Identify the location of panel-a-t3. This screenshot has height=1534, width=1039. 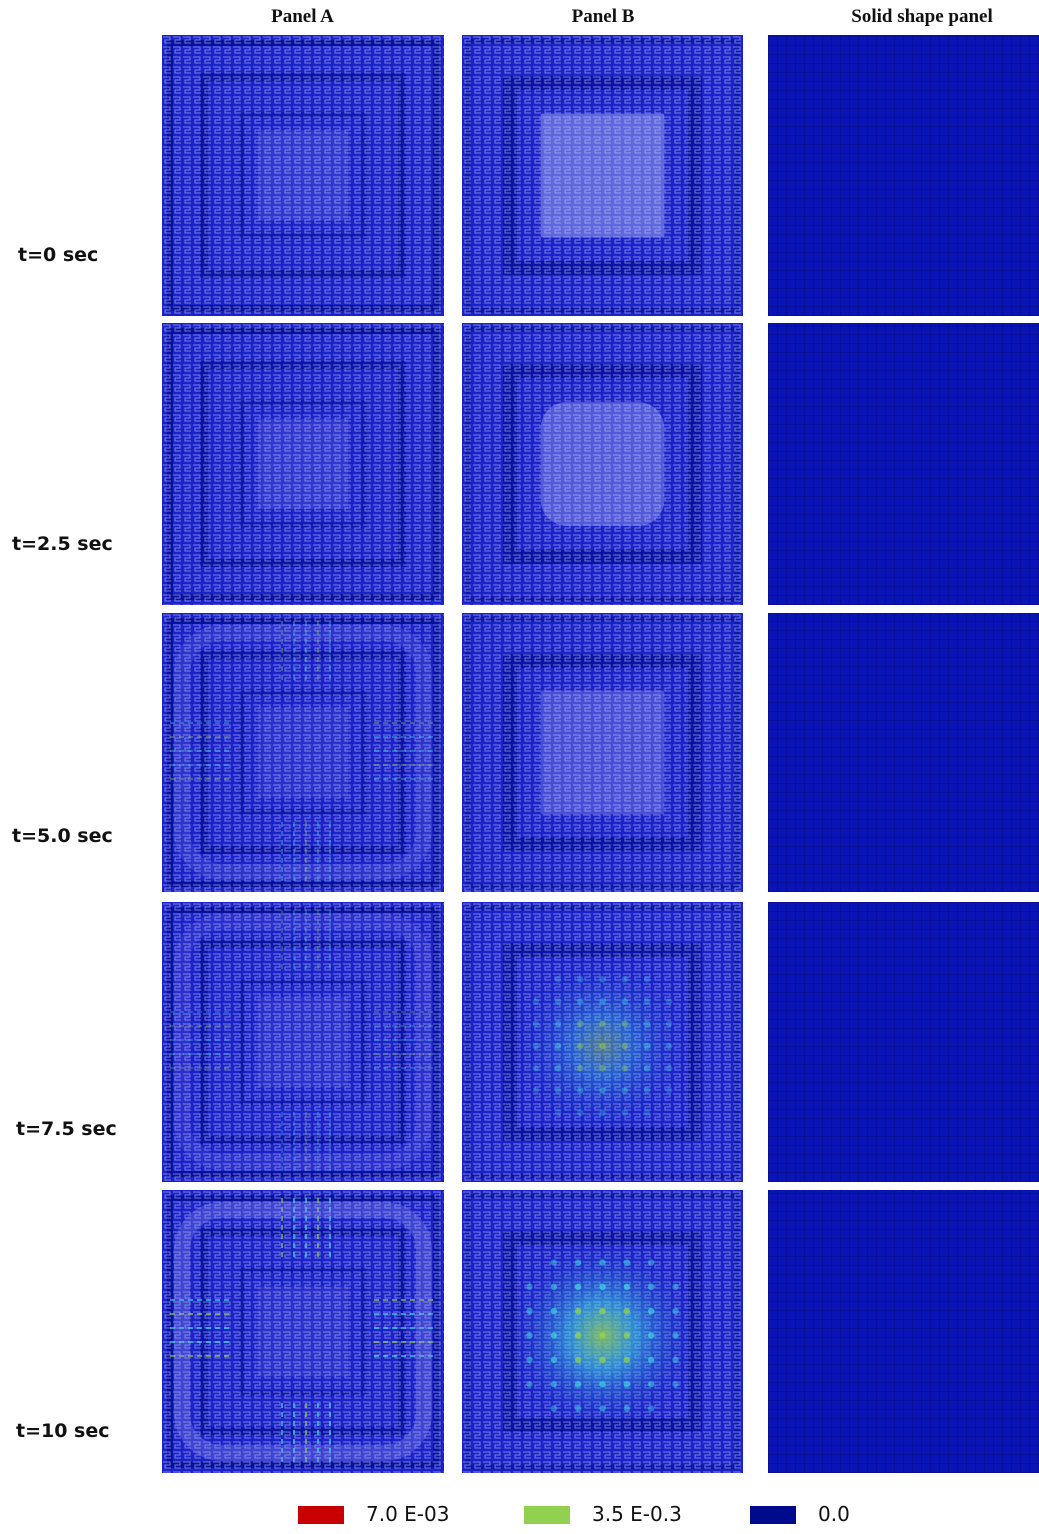
(303, 1042).